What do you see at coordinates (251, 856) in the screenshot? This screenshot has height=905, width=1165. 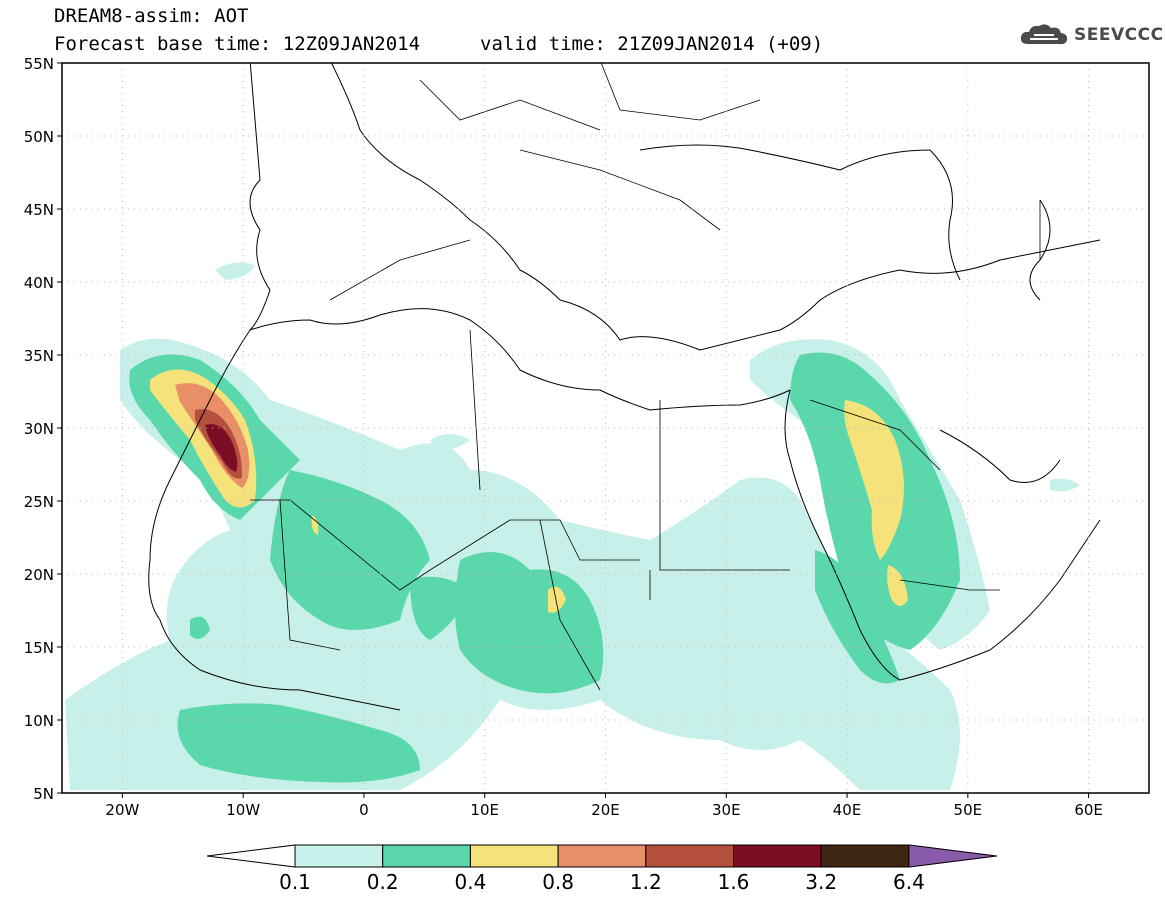 I see `colorbar-under-arrow` at bounding box center [251, 856].